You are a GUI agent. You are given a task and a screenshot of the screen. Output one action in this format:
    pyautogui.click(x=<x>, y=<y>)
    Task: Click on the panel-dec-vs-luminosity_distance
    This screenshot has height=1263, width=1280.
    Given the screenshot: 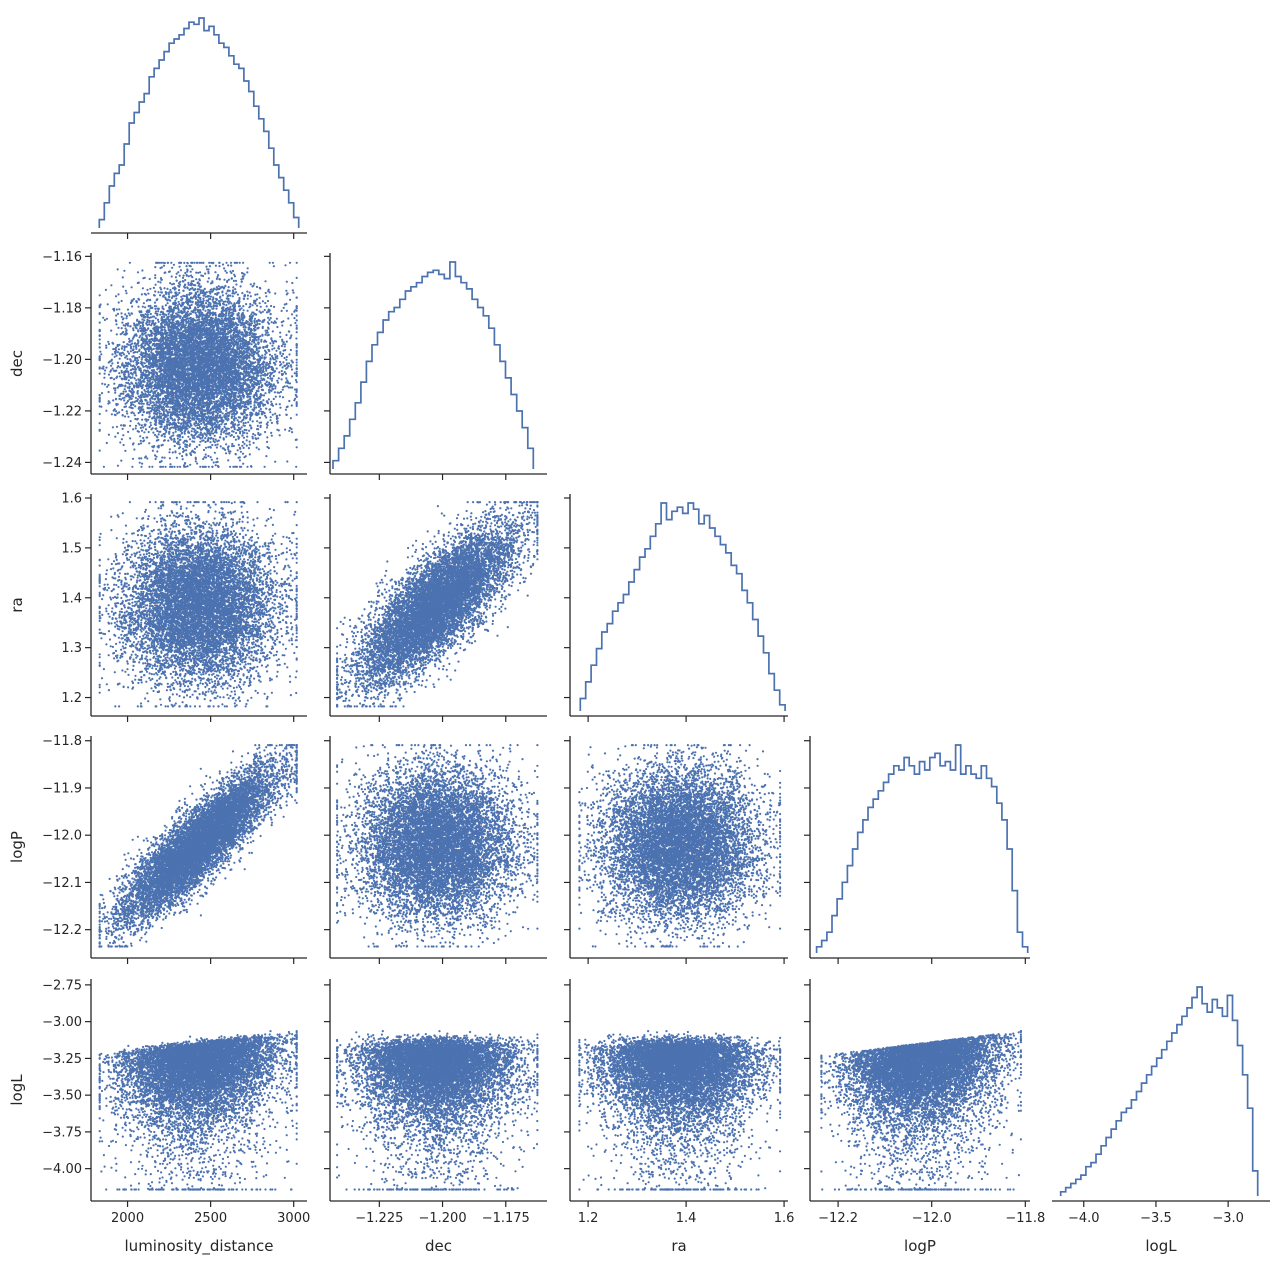 What is the action you would take?
    pyautogui.click(x=196, y=366)
    